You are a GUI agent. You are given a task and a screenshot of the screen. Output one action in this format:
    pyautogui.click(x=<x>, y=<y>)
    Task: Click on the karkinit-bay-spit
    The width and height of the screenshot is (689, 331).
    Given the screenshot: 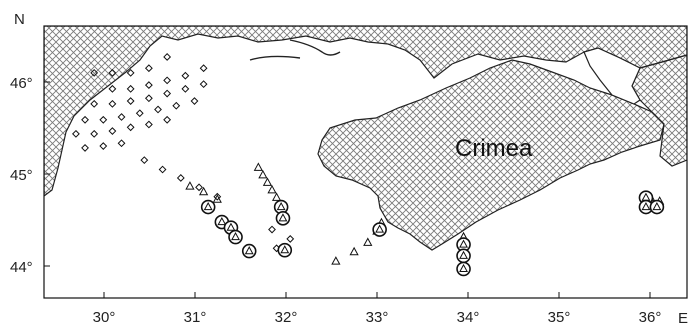 What is the action you would take?
    pyautogui.click(x=295, y=50)
    